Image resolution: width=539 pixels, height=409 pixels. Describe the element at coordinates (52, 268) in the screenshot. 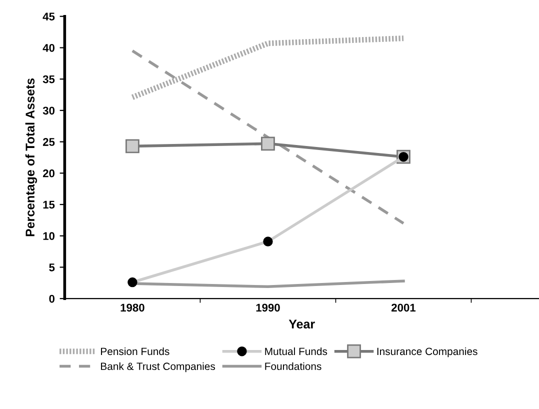

I see `y-tick-label: 5` at that location.